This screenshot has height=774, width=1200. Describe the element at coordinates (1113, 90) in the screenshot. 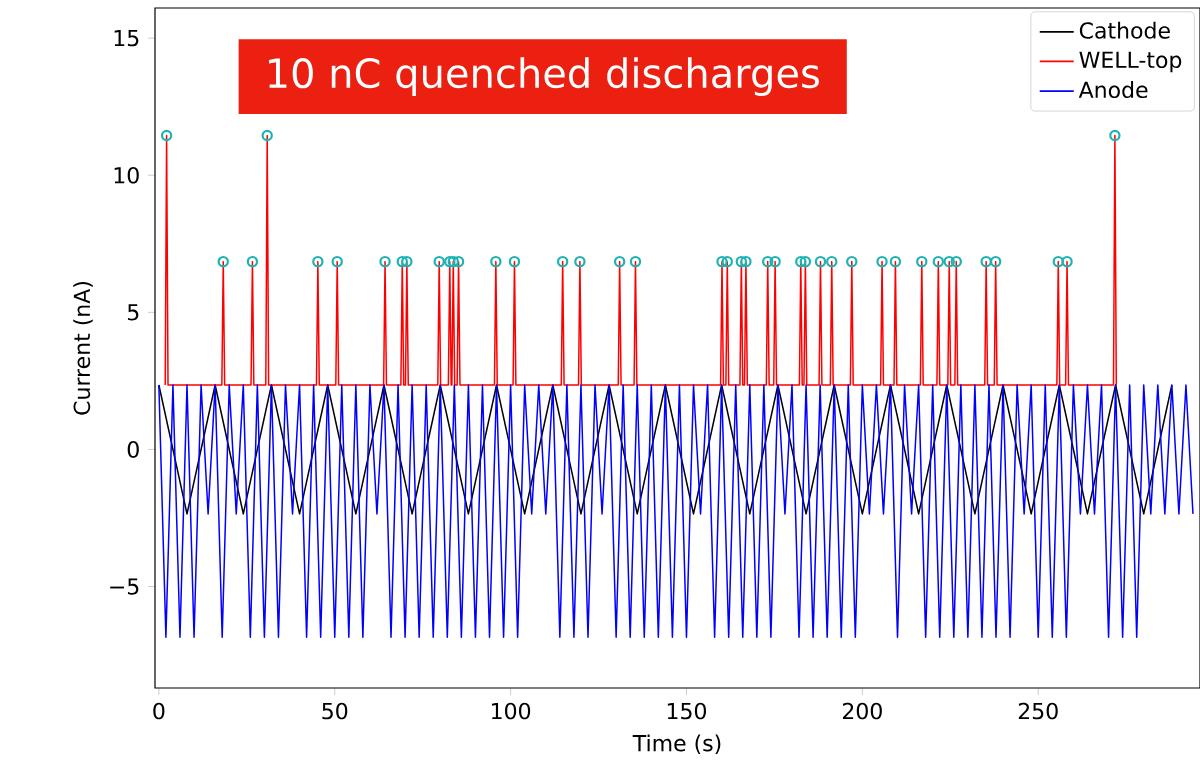

I see `legend-label: Anode` at that location.